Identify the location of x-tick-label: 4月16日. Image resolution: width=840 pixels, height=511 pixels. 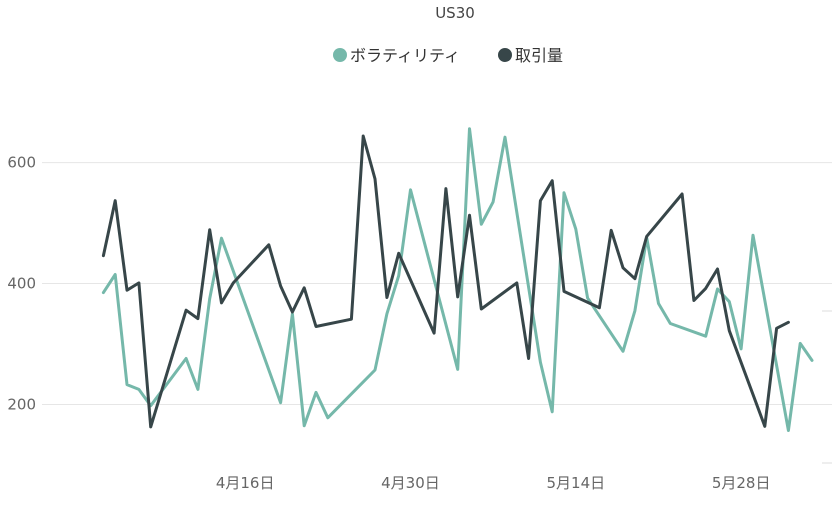
(245, 483).